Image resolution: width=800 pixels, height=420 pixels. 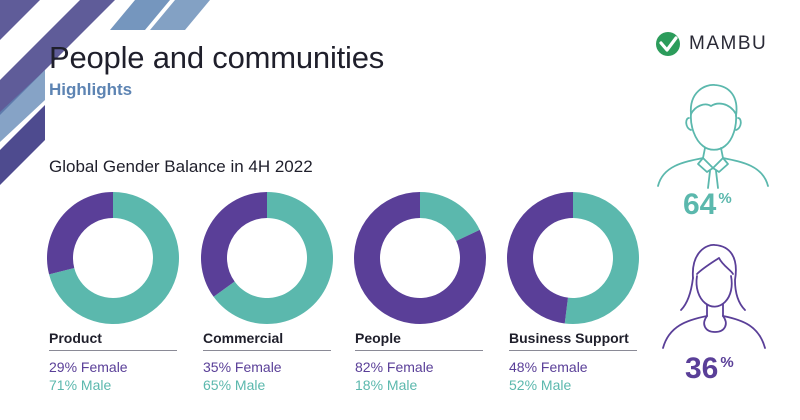 What do you see at coordinates (702, 368) in the screenshot?
I see `female-percent-value: 36` at bounding box center [702, 368].